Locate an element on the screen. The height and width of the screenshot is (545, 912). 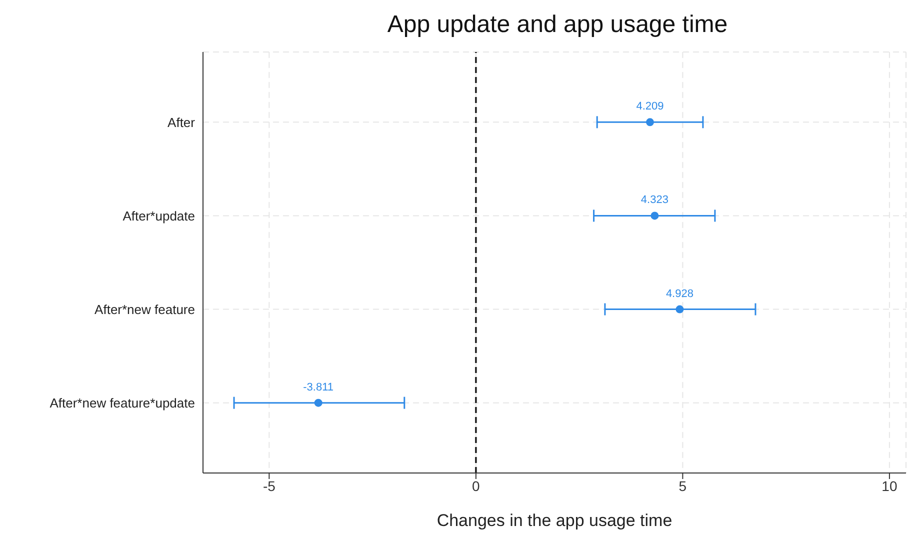
y-tick-label: After*new feature is located at coordinates (144, 309).